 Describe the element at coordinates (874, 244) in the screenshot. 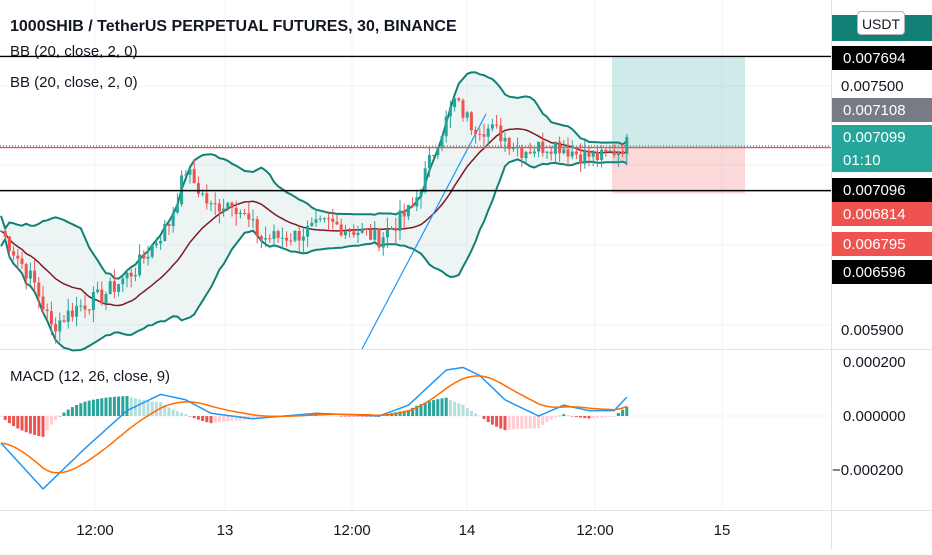

I see `price-label-text: 0.006795` at that location.